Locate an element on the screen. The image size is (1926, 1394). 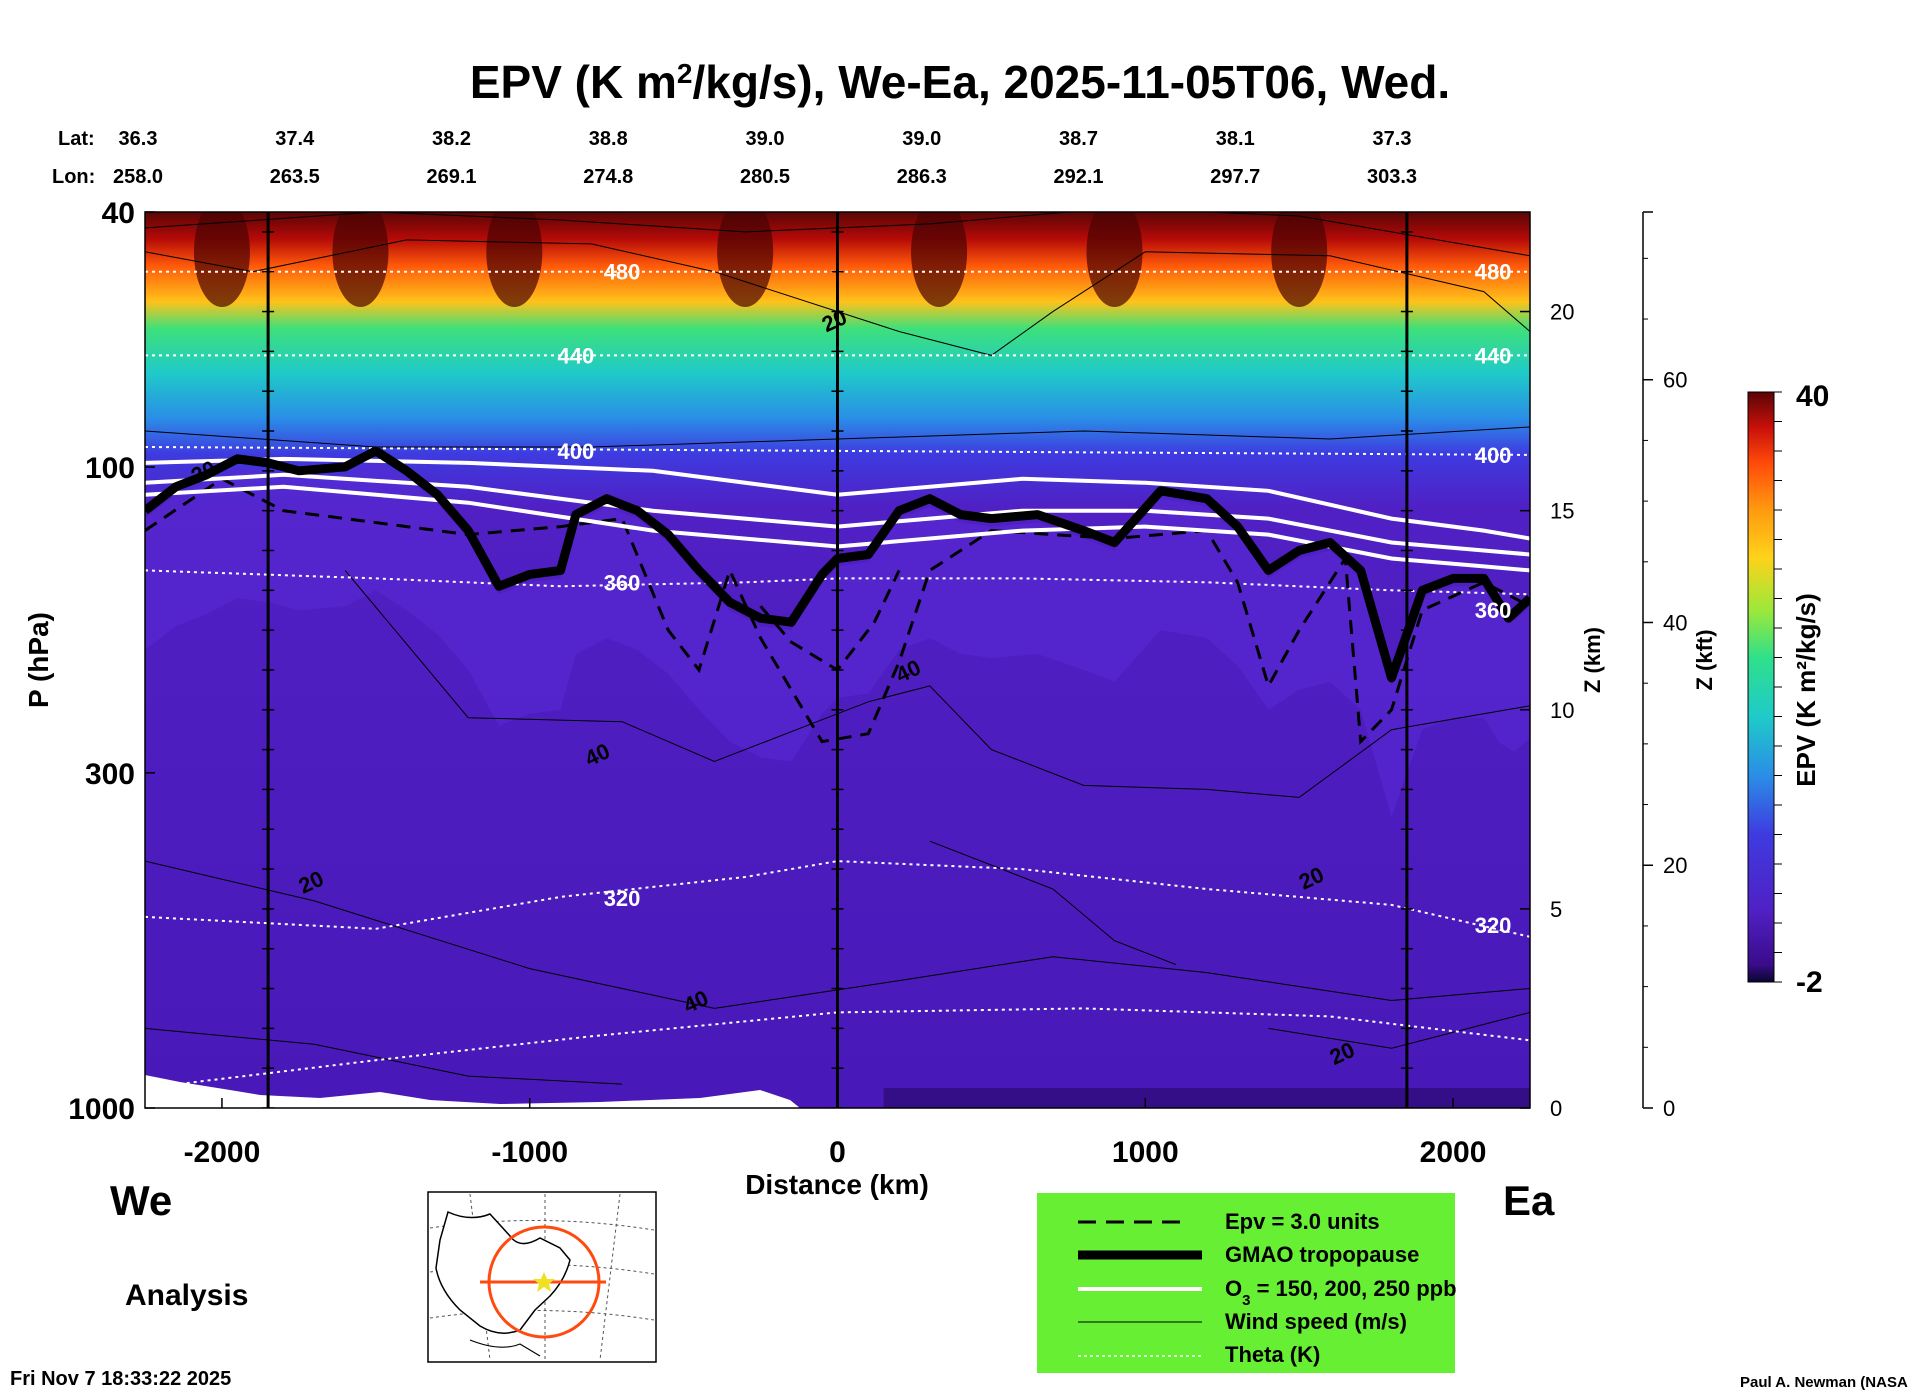
p-tick-label: 1000 is located at coordinates (101, 1109).